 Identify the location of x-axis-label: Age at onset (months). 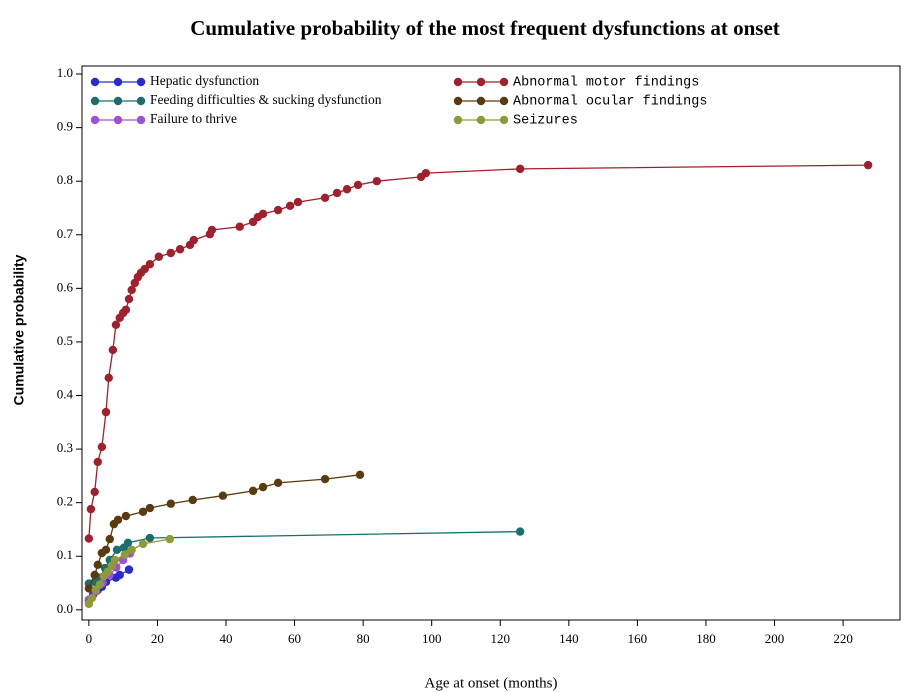
(491, 683).